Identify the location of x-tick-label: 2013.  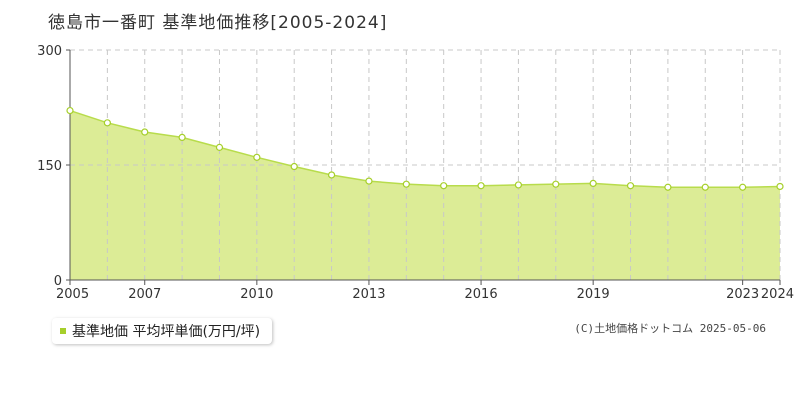
(368, 294).